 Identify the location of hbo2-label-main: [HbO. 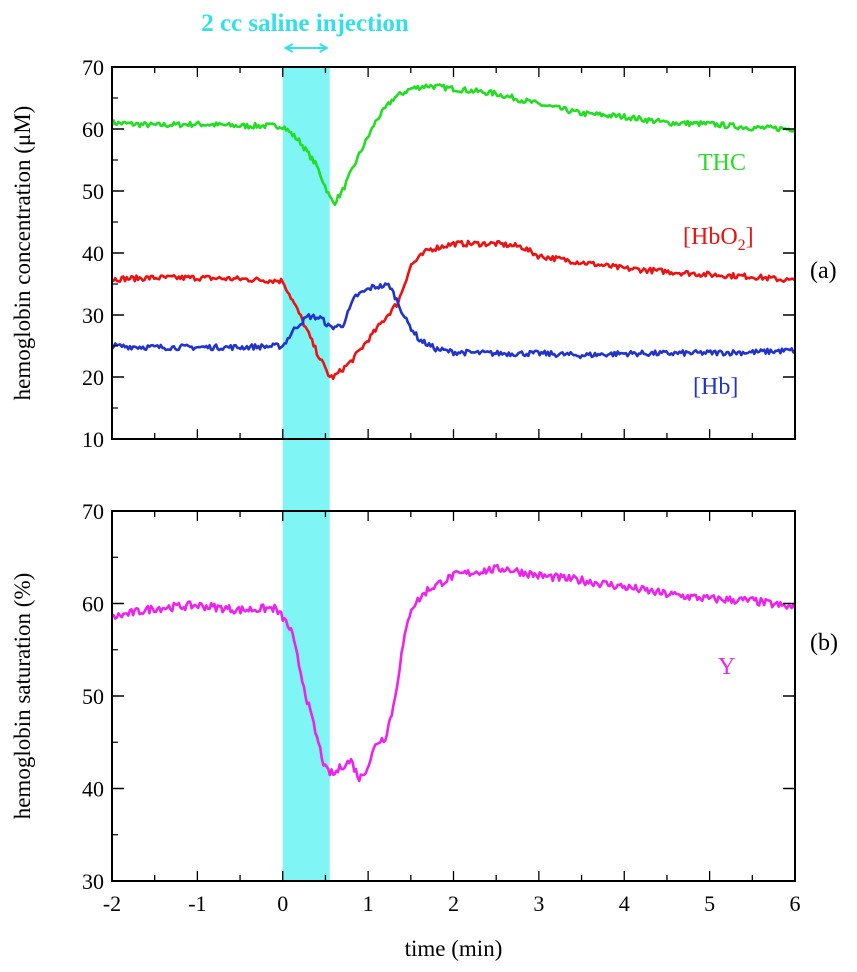
(710, 237).